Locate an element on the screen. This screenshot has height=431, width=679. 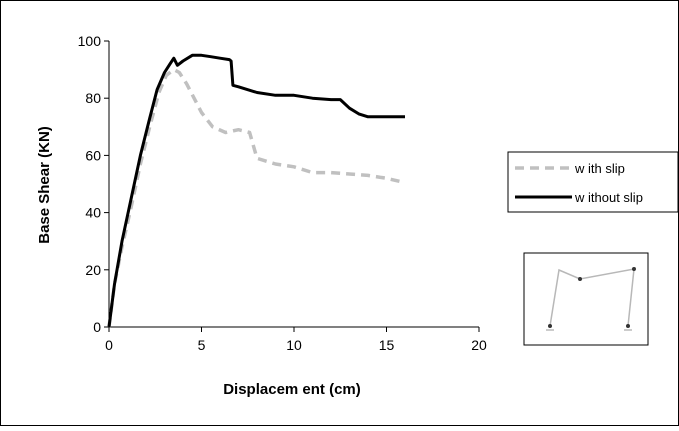
y-tick-label: 40 is located at coordinates (93, 213).